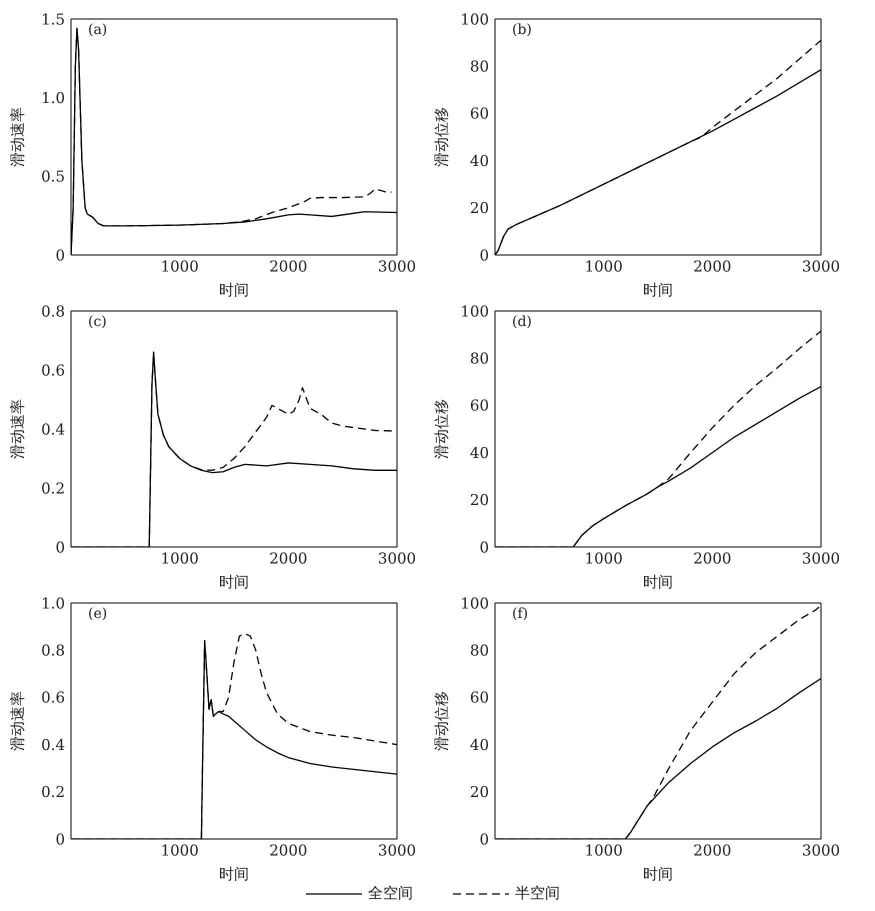 The height and width of the screenshot is (911, 875). I want to click on annotation: (e), so click(98, 614).